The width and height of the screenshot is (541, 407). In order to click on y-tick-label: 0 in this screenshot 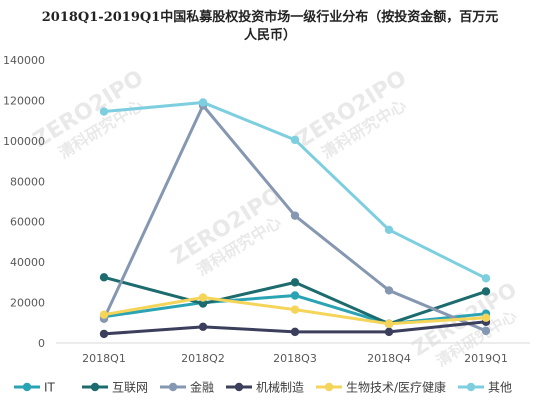, I will do `click(41, 343)`.